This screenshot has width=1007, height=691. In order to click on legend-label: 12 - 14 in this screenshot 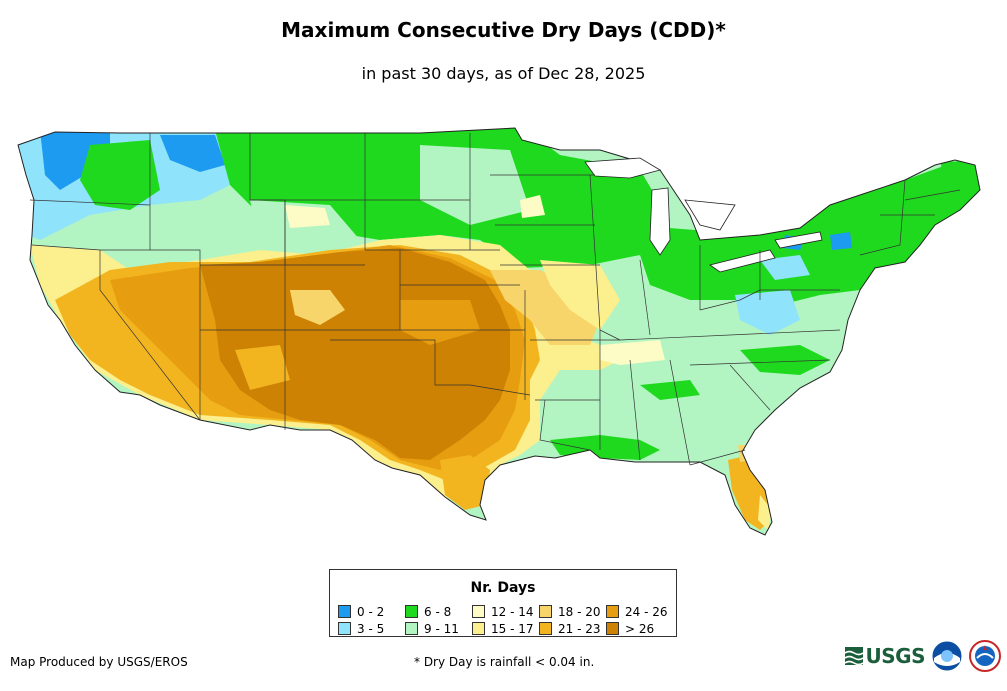, I will do `click(512, 611)`.